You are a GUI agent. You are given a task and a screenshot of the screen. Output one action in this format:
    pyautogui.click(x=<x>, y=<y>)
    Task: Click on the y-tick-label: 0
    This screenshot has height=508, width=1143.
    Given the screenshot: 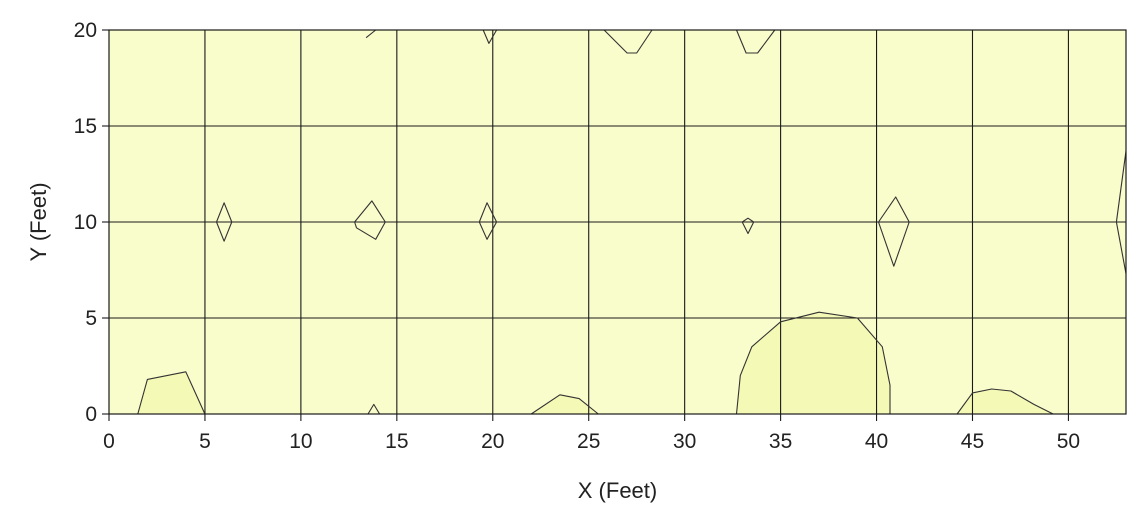 What is the action you would take?
    pyautogui.click(x=91, y=414)
    